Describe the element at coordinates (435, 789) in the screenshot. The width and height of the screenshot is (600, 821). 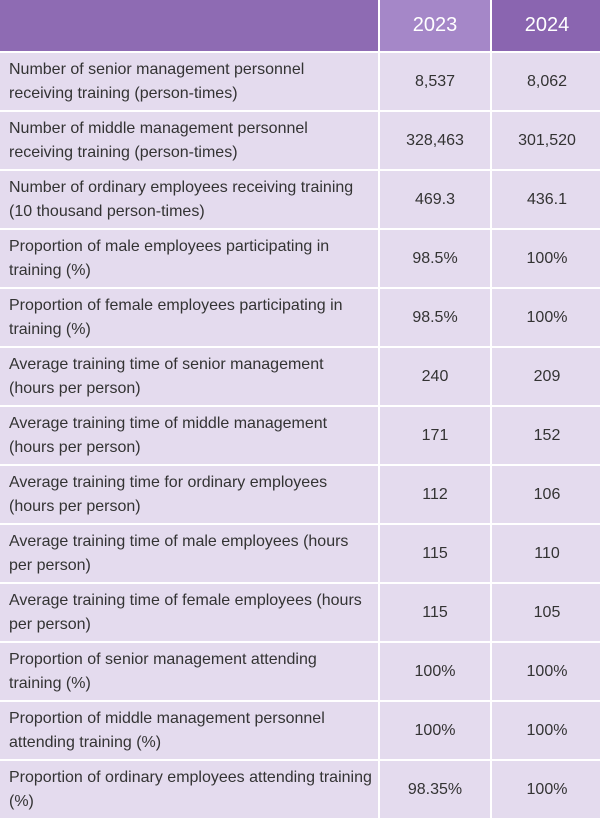
I see `row-value-2023: 98.35%` at that location.